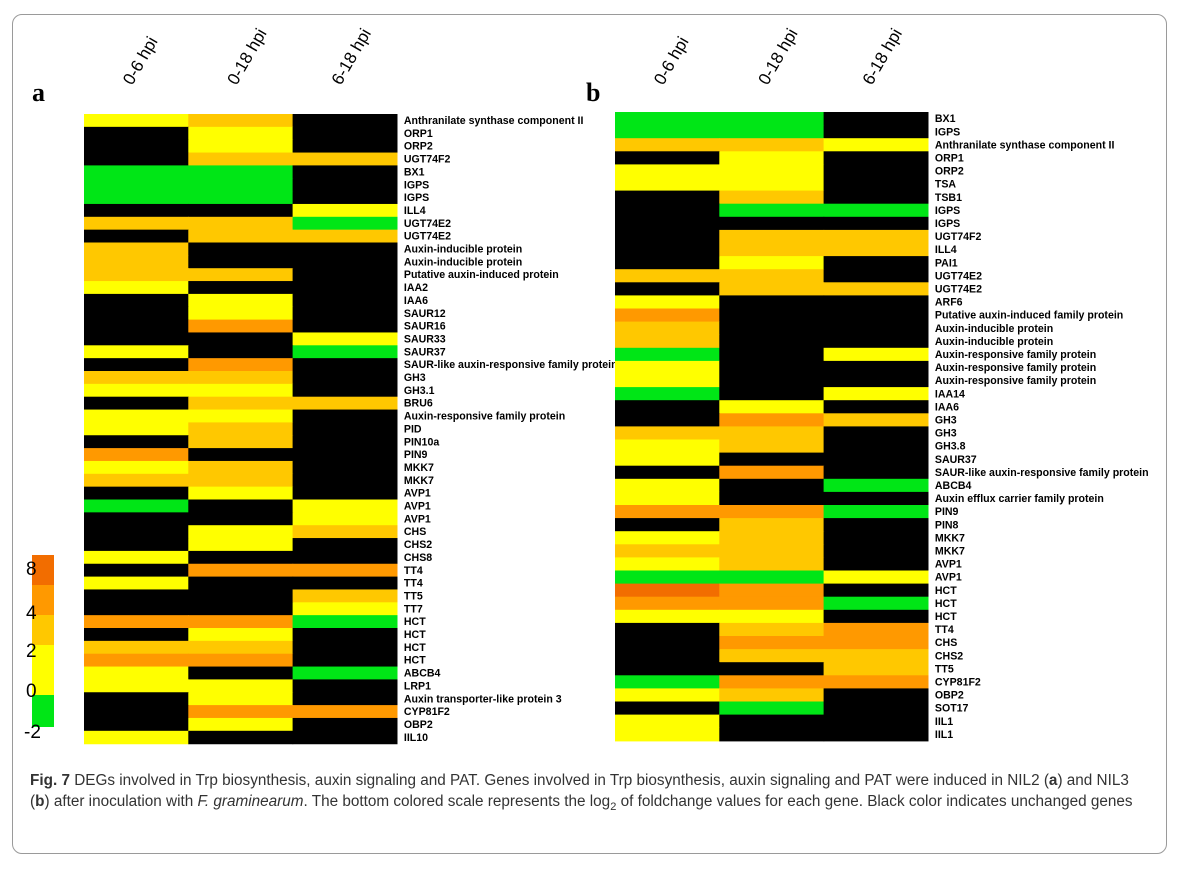 This screenshot has height=871, width=1179. What do you see at coordinates (953, 486) in the screenshot?
I see `row-label-b-28: ABCB4` at bounding box center [953, 486].